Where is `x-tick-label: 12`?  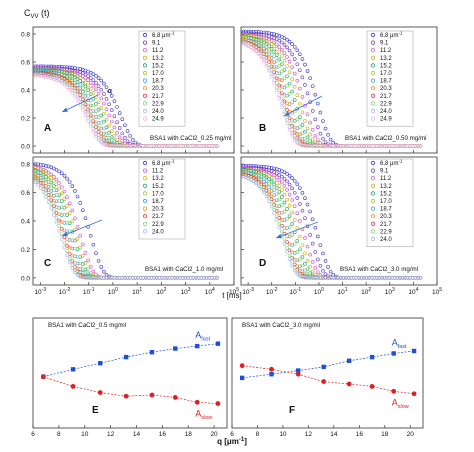 x-tick-label: 12 is located at coordinates (111, 434).